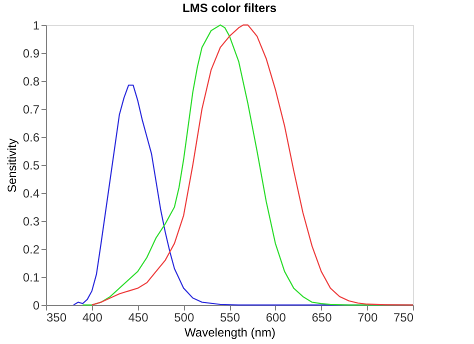 Image resolution: width=474 pixels, height=344 pixels. Describe the element at coordinates (31, 277) in the screenshot. I see `y-tick-label: 0.1` at that location.